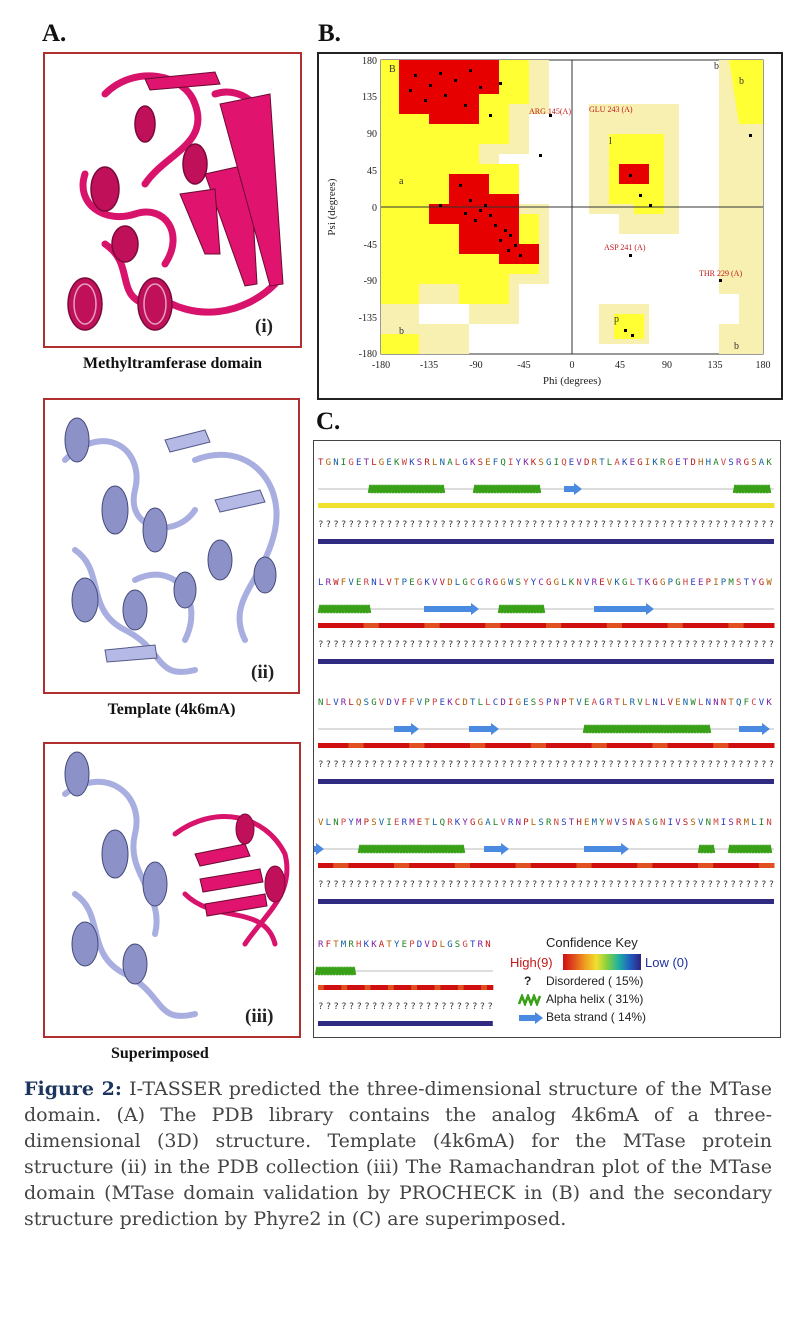 The image size is (812, 1319). Describe the element at coordinates (677, 463) in the screenshot. I see `residue: E` at that location.